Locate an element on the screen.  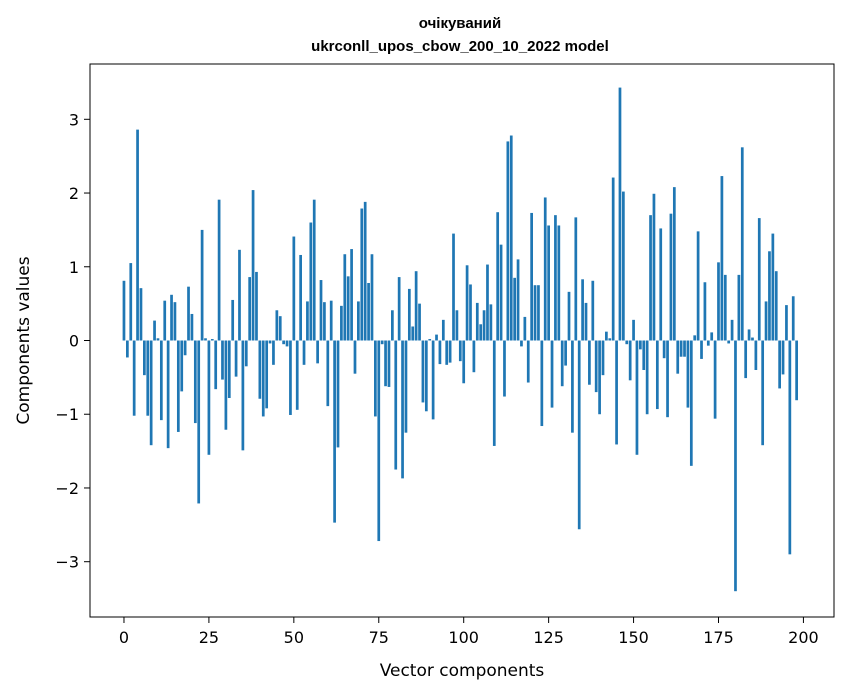
y-tick-label: 3 is located at coordinates (74, 119).